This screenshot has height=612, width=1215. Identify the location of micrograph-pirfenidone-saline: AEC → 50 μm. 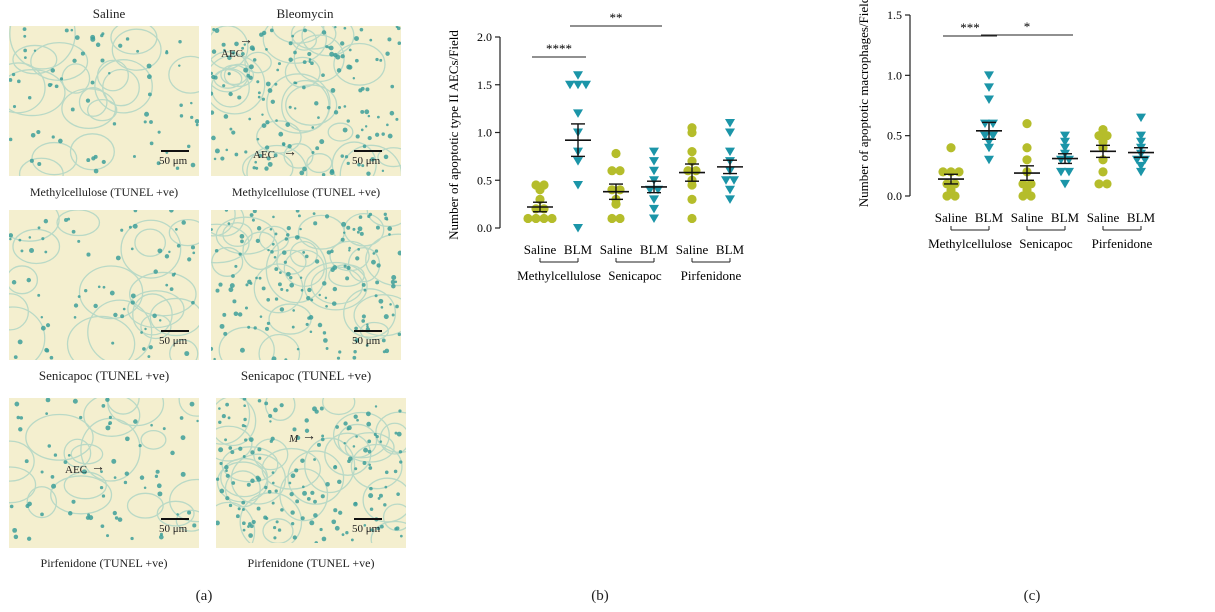
(104, 473).